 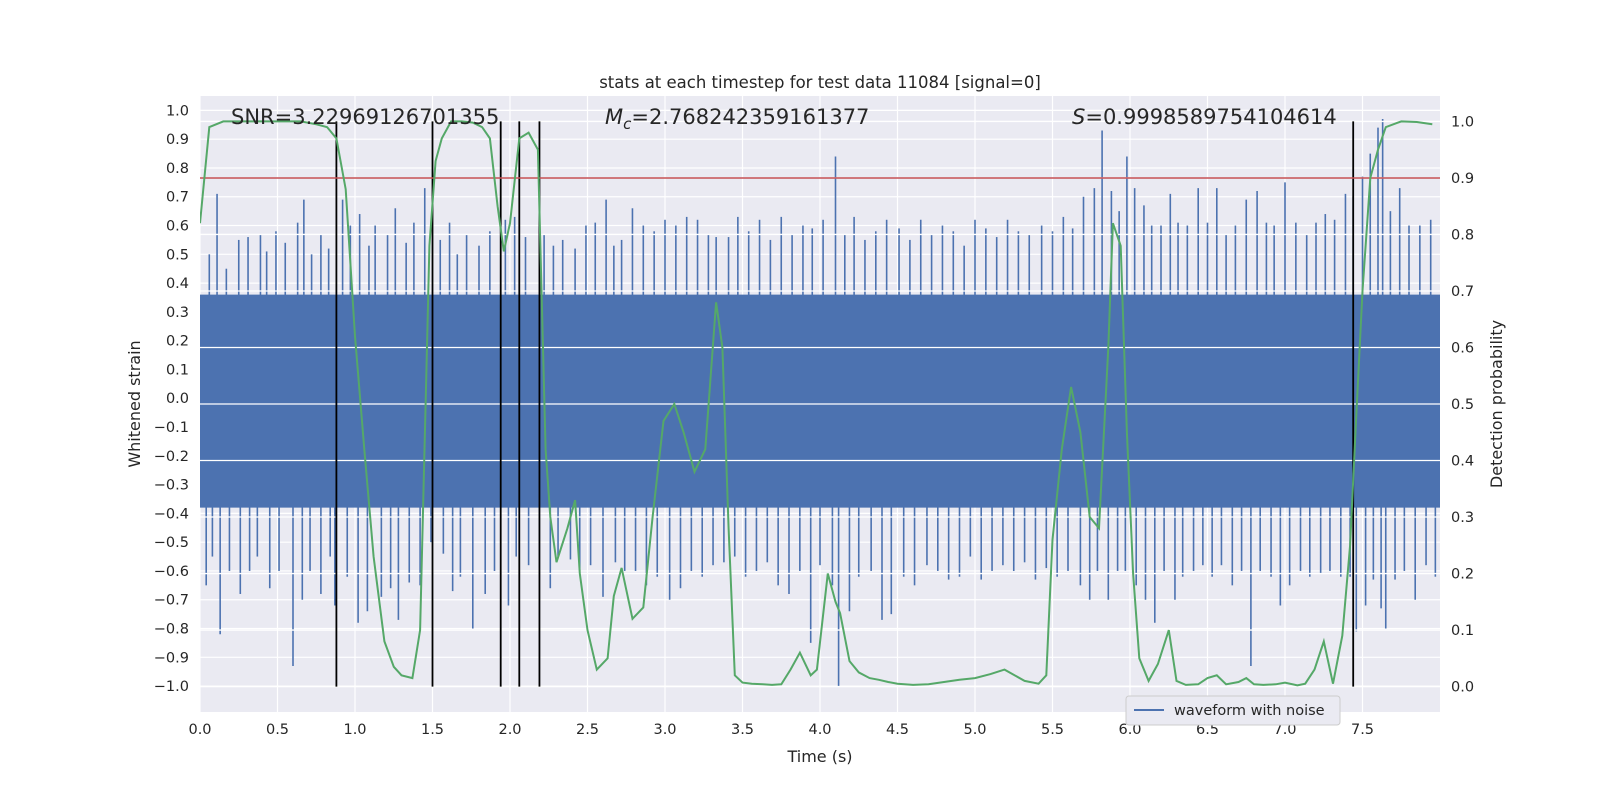 I want to click on y-right-tick-label: 1.0, so click(x=1462, y=122).